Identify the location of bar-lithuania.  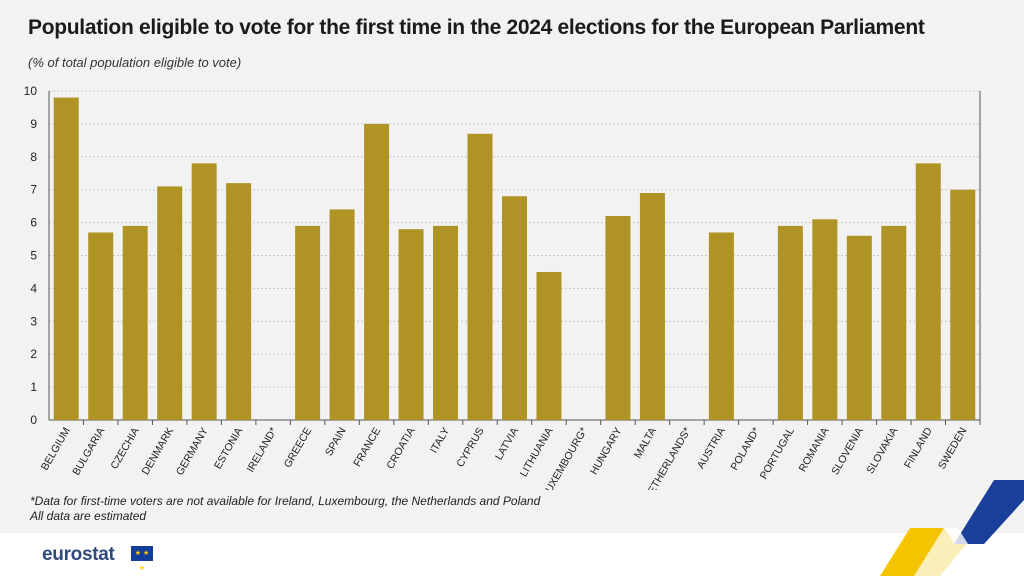
(549, 345).